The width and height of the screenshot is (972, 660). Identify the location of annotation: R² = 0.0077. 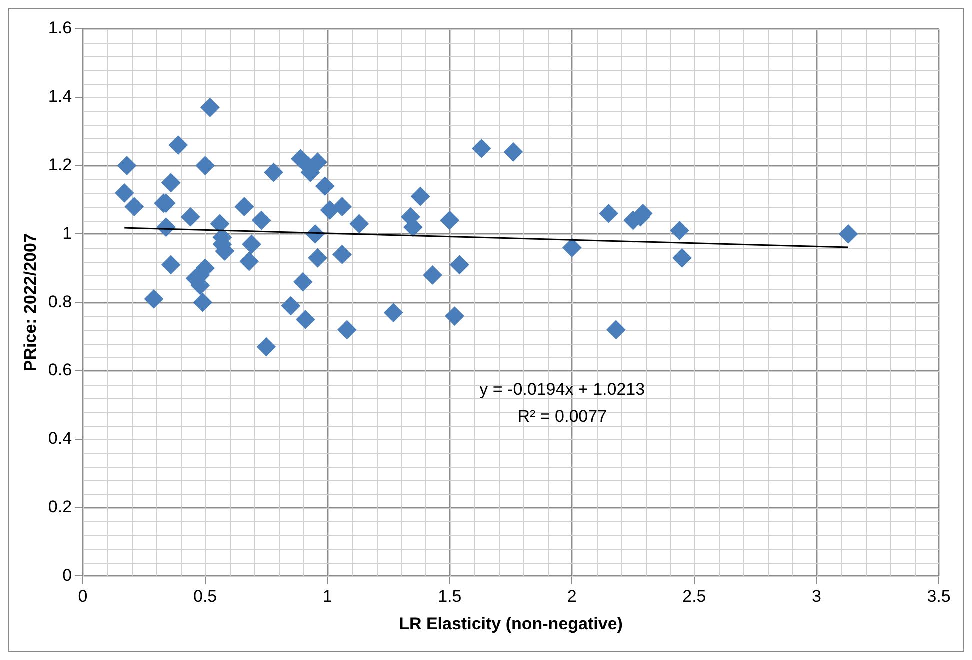
(563, 416).